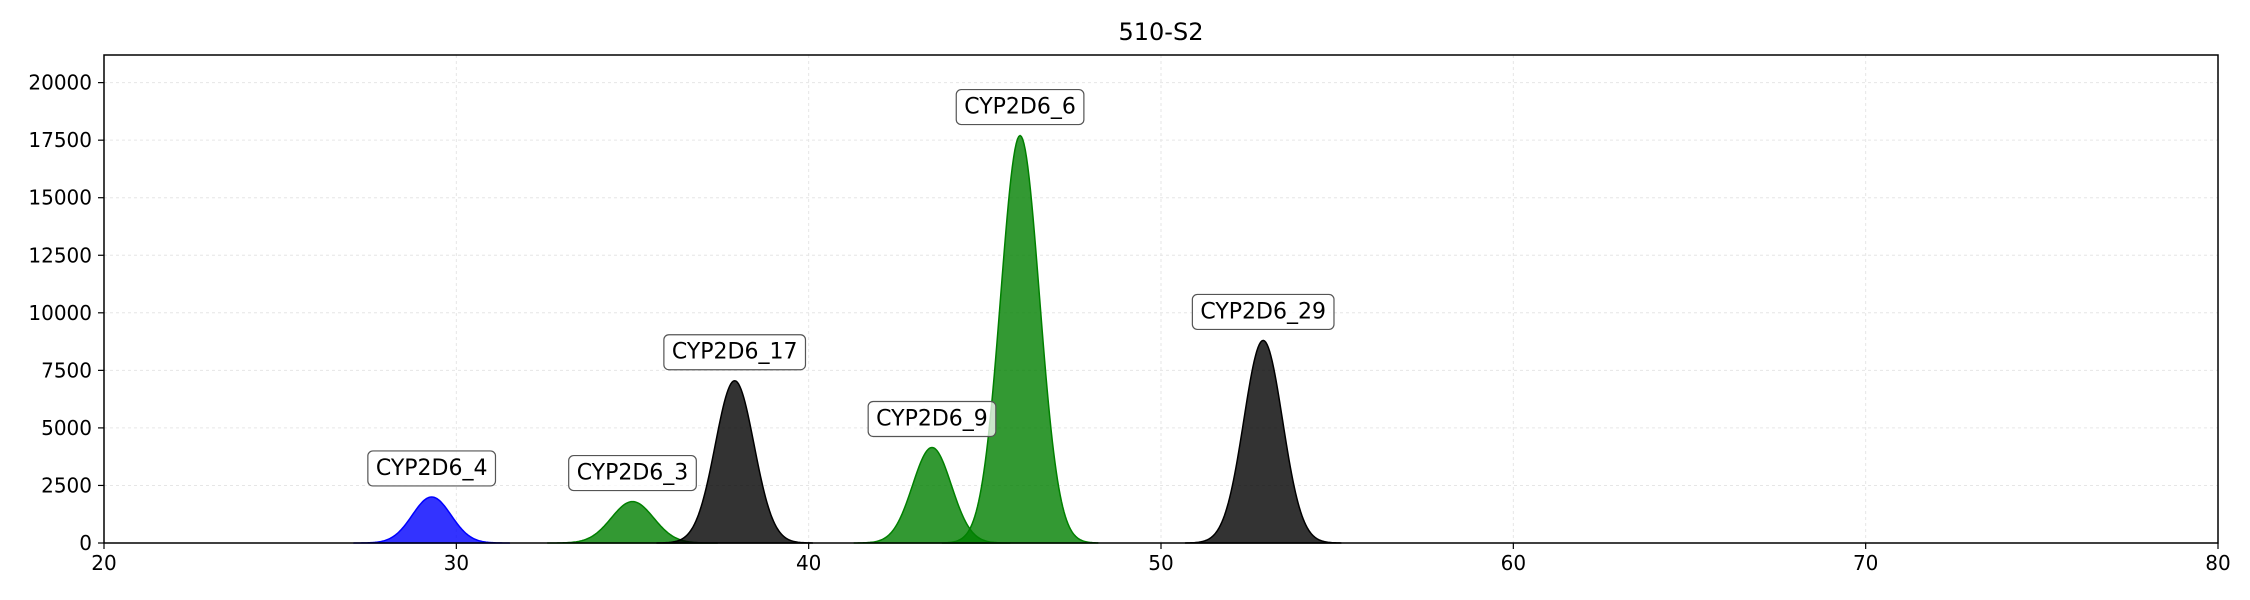  Describe the element at coordinates (66, 428) in the screenshot. I see `y-tick-label: 5000` at that location.